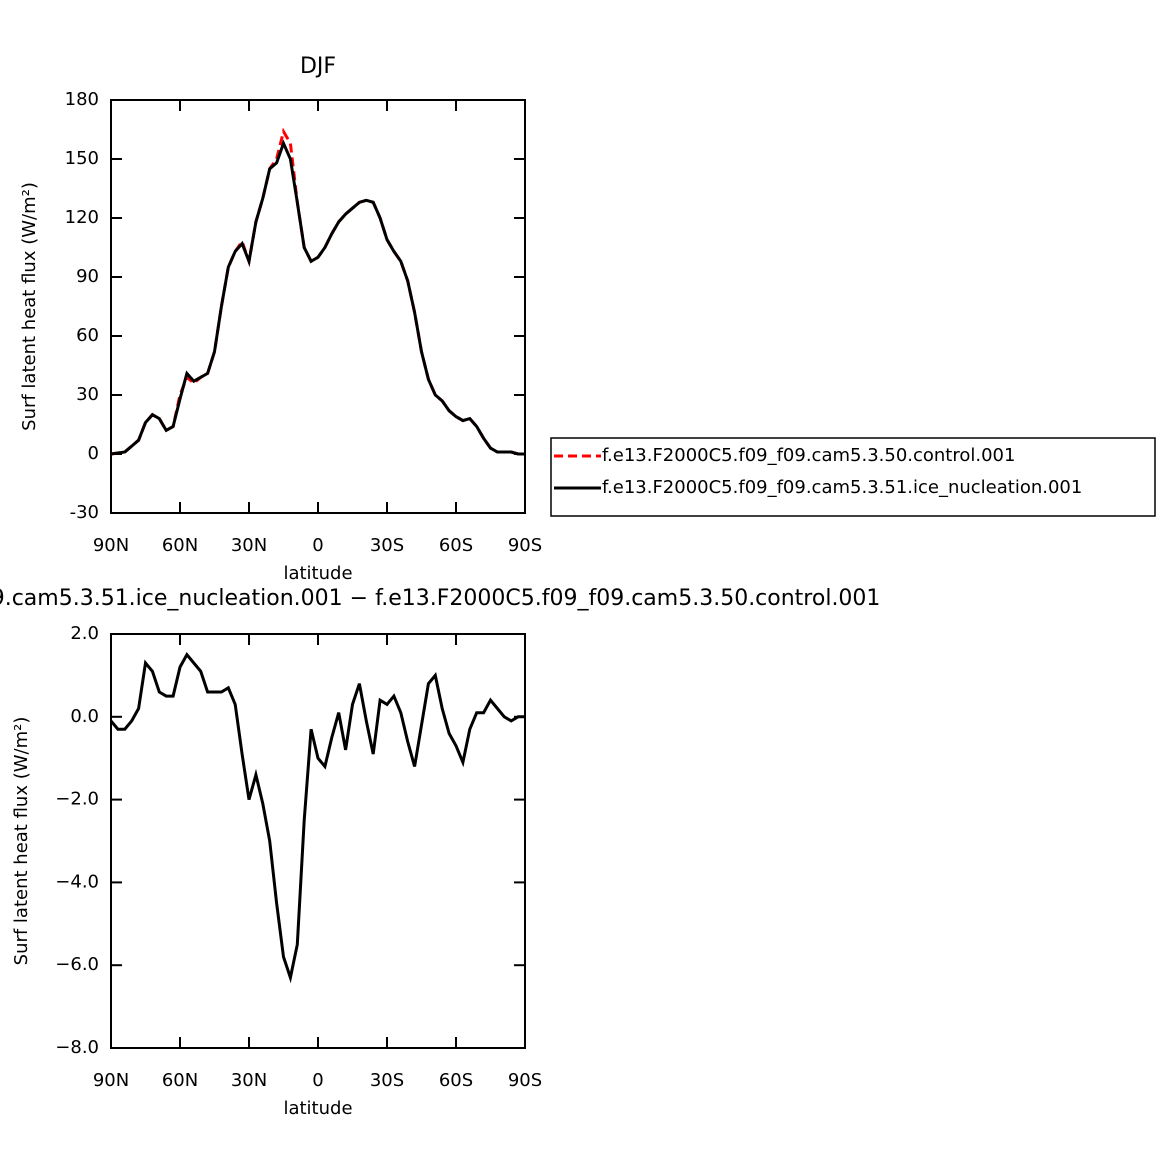 The image size is (1172, 1169). What do you see at coordinates (318, 66) in the screenshot?
I see `chart-title: DJF` at bounding box center [318, 66].